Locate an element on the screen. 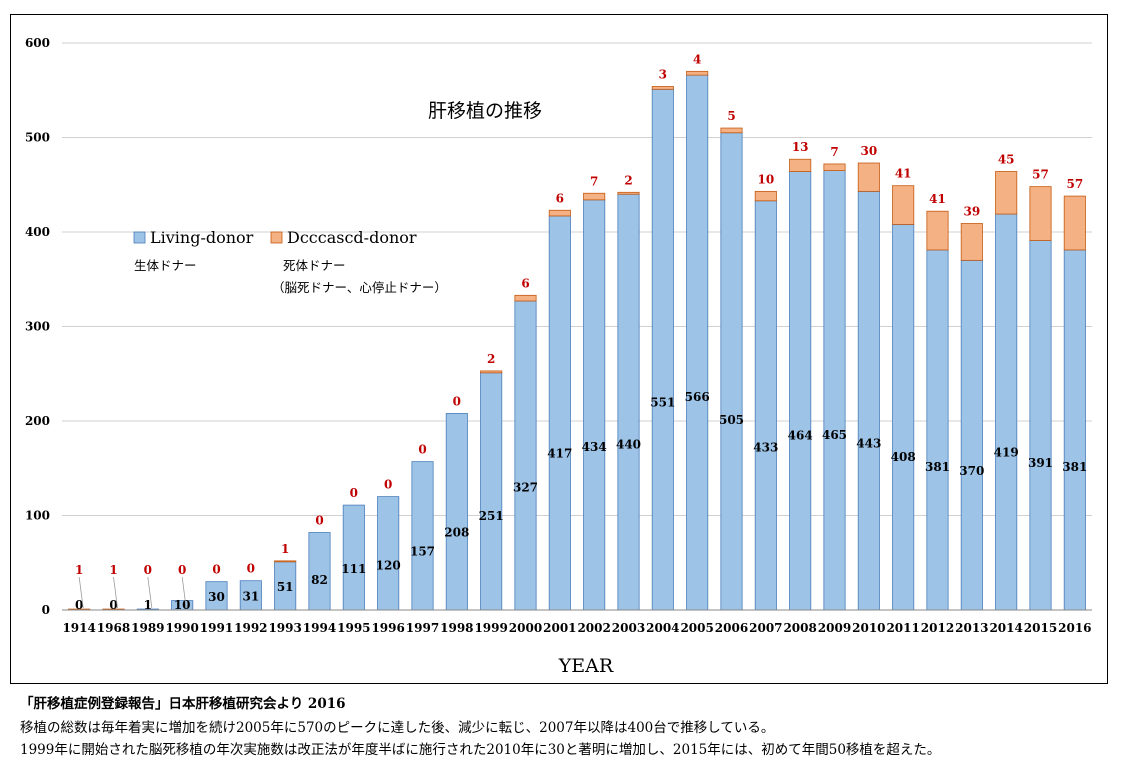 The height and width of the screenshot is (770, 1124). x-tick-label: 1990 is located at coordinates (181, 628).